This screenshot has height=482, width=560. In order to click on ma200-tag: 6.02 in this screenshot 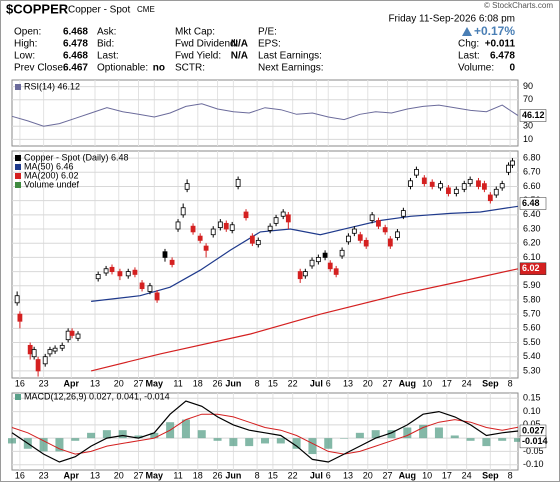, I will do `click(531, 268)`.